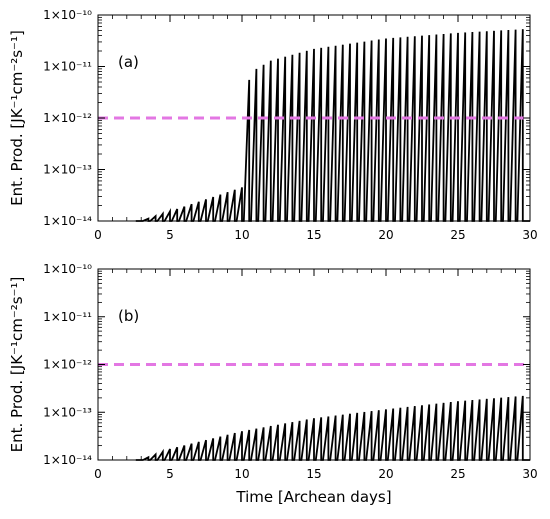 The height and width of the screenshot is (519, 550). I want to click on panel-a-y-axis-title: Ent. Prod. [JK⁻¹cm⁻²s⁻¹], so click(17, 118).